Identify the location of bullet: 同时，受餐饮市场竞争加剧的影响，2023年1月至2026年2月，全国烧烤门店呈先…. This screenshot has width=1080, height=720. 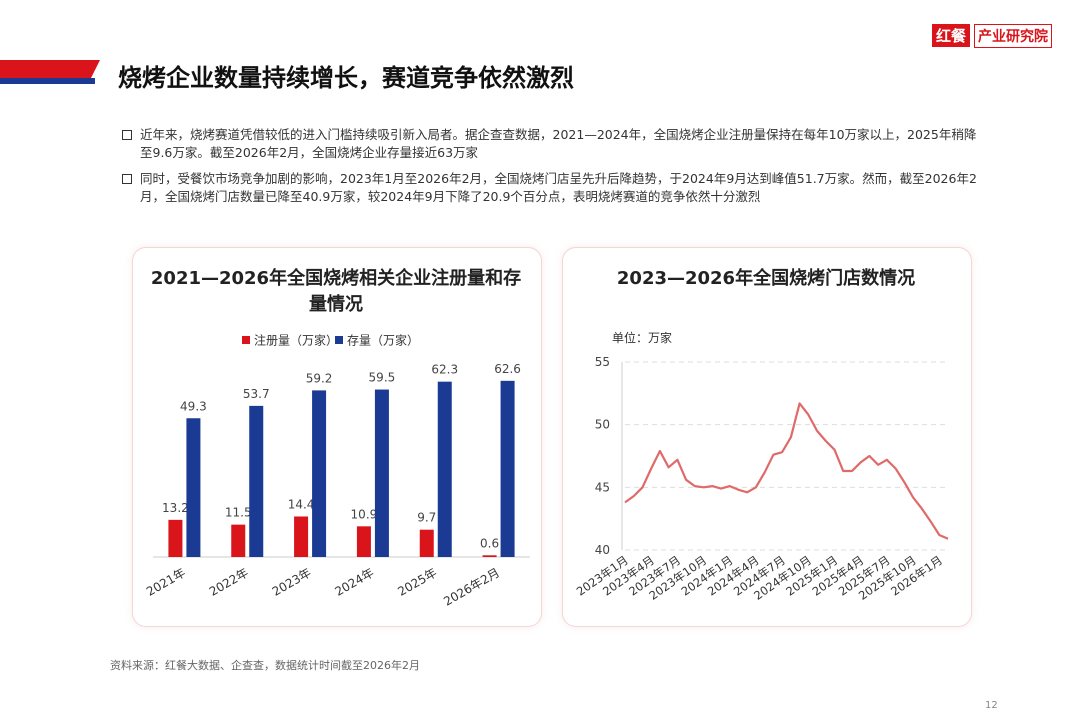
(555, 188).